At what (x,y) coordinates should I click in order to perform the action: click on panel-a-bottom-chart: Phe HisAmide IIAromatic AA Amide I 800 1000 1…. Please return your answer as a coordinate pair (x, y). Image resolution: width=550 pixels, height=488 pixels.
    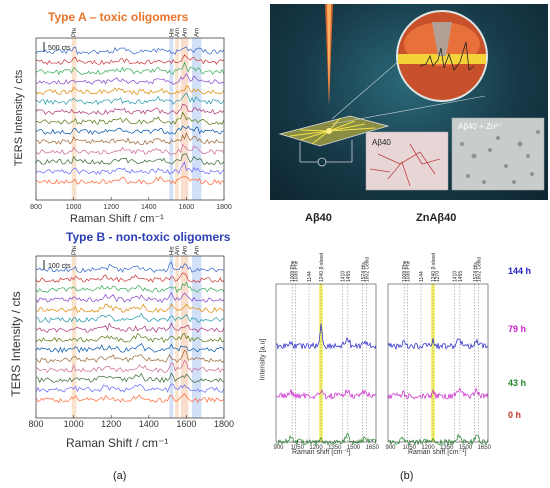
    Looking at the image, I should click on (131, 337).